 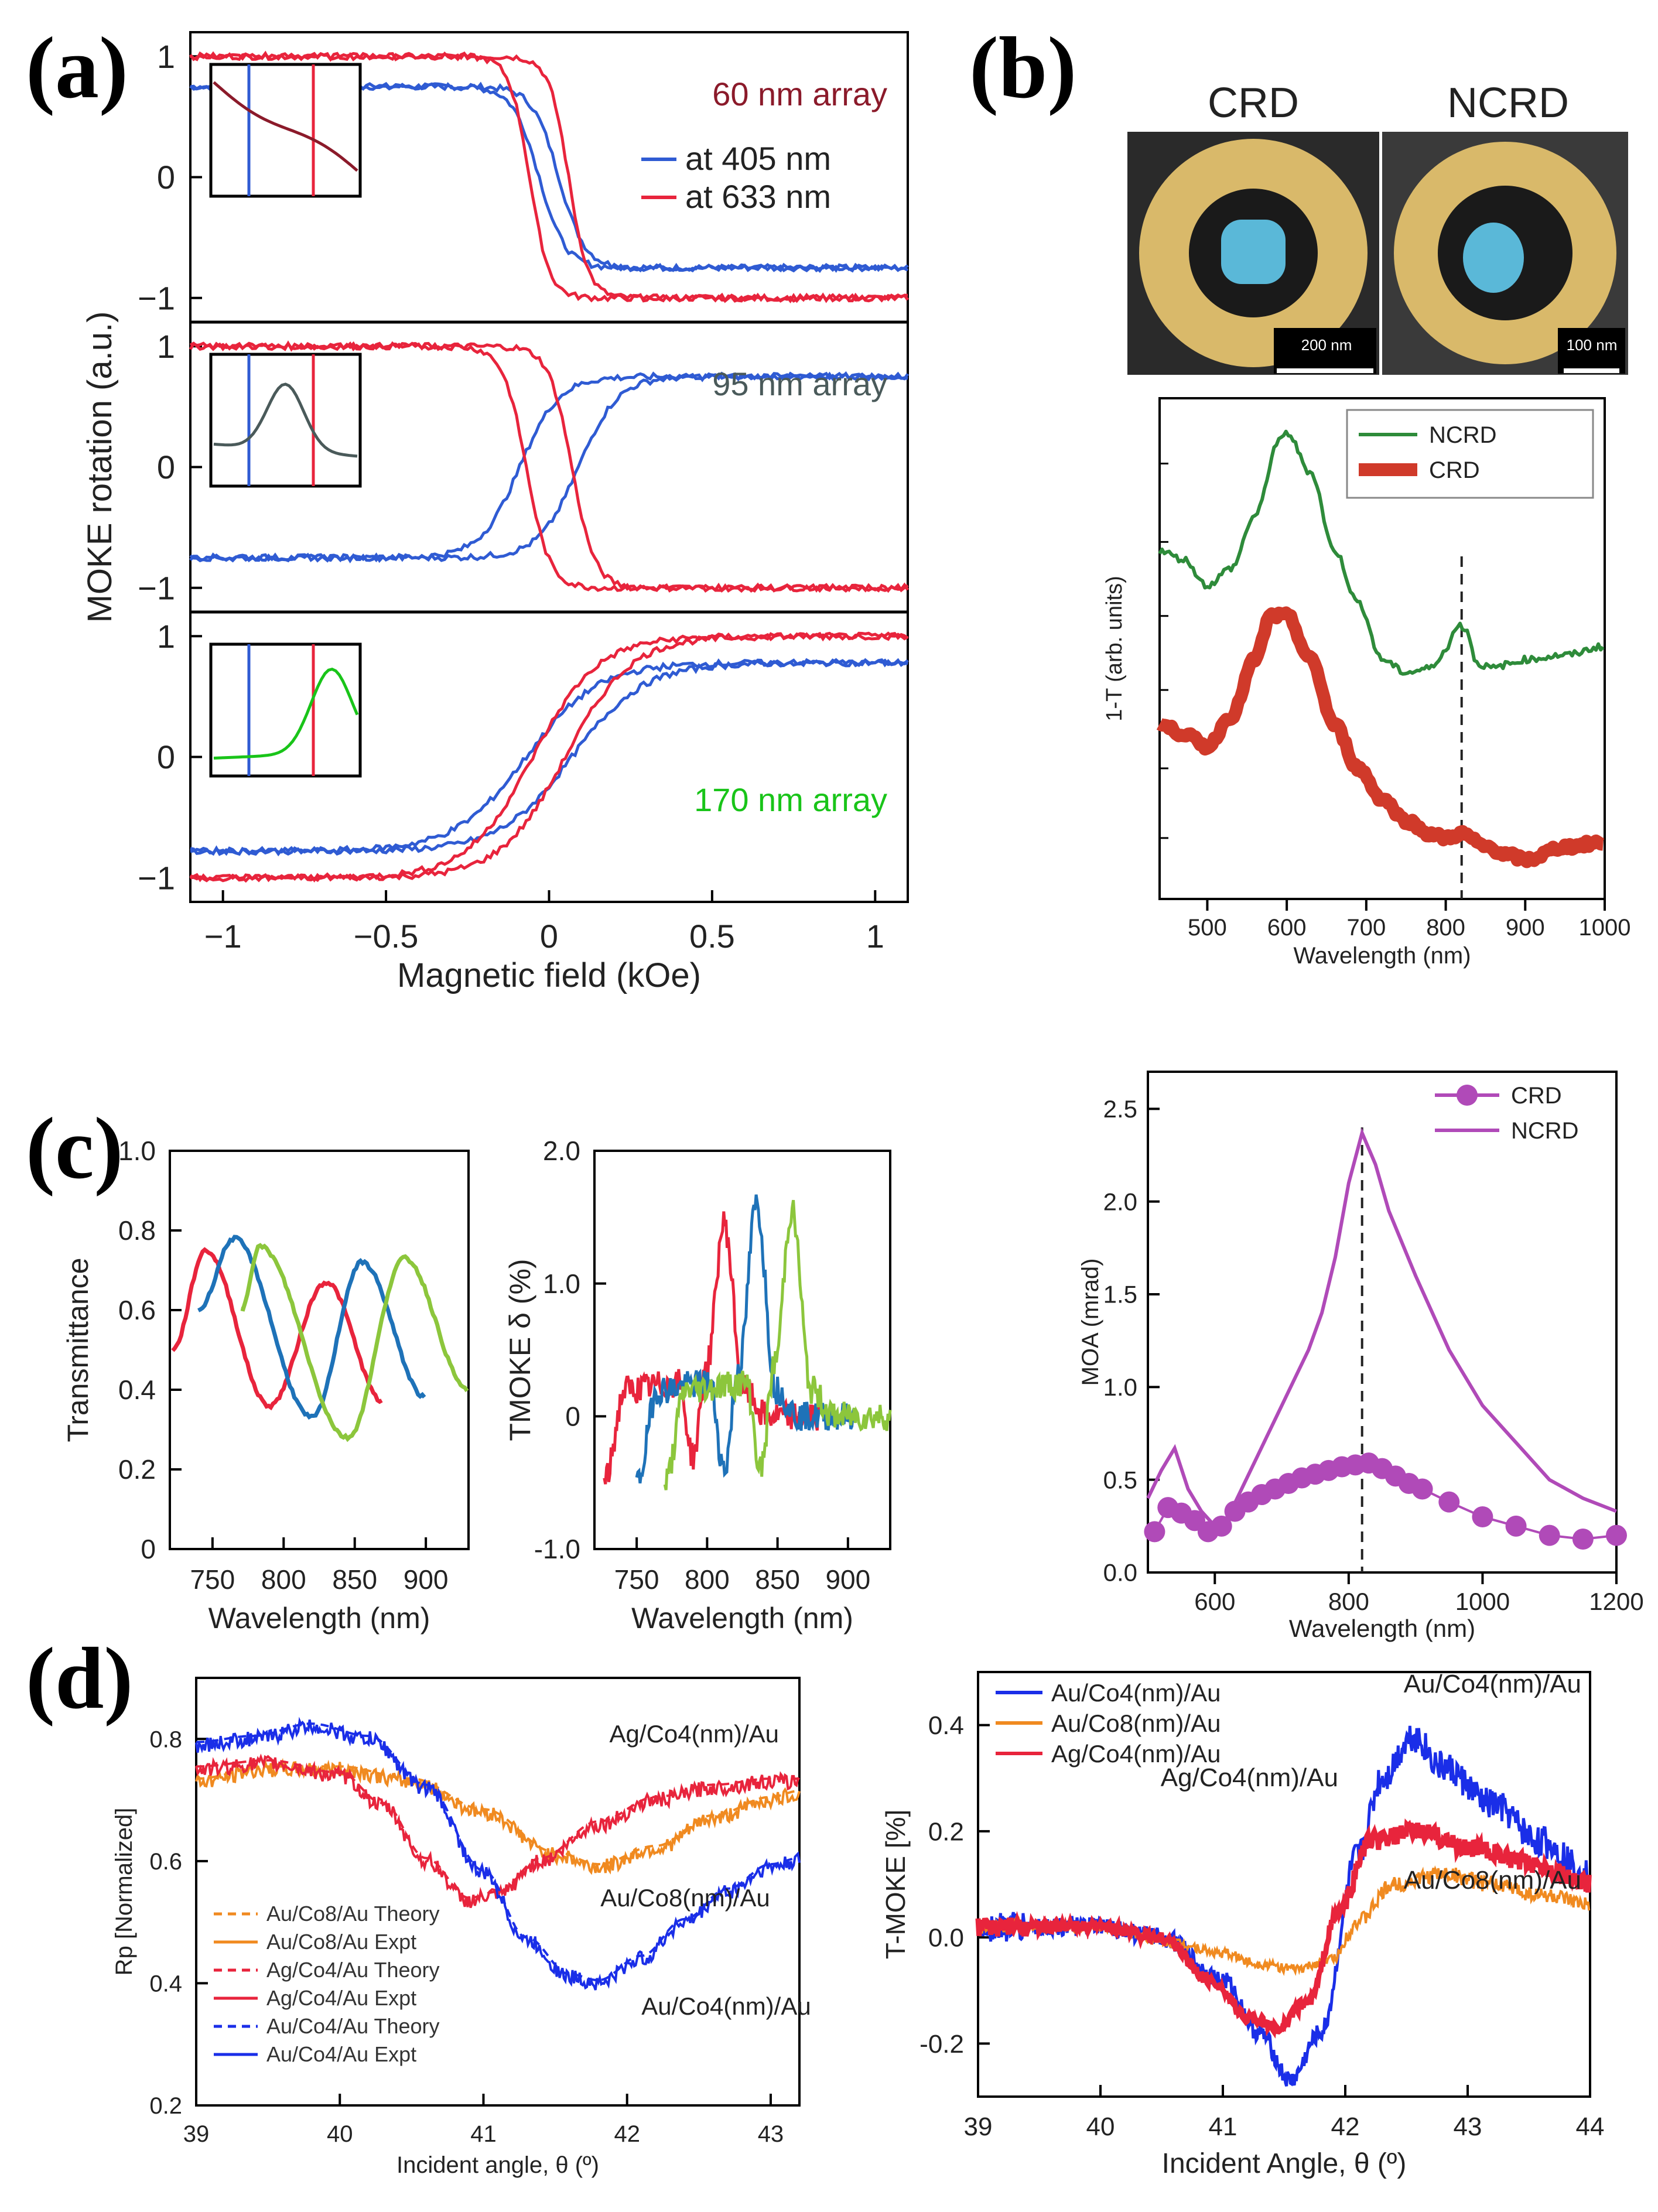 What do you see at coordinates (875, 937) in the screenshot?
I see `a-xtick-label: 1` at bounding box center [875, 937].